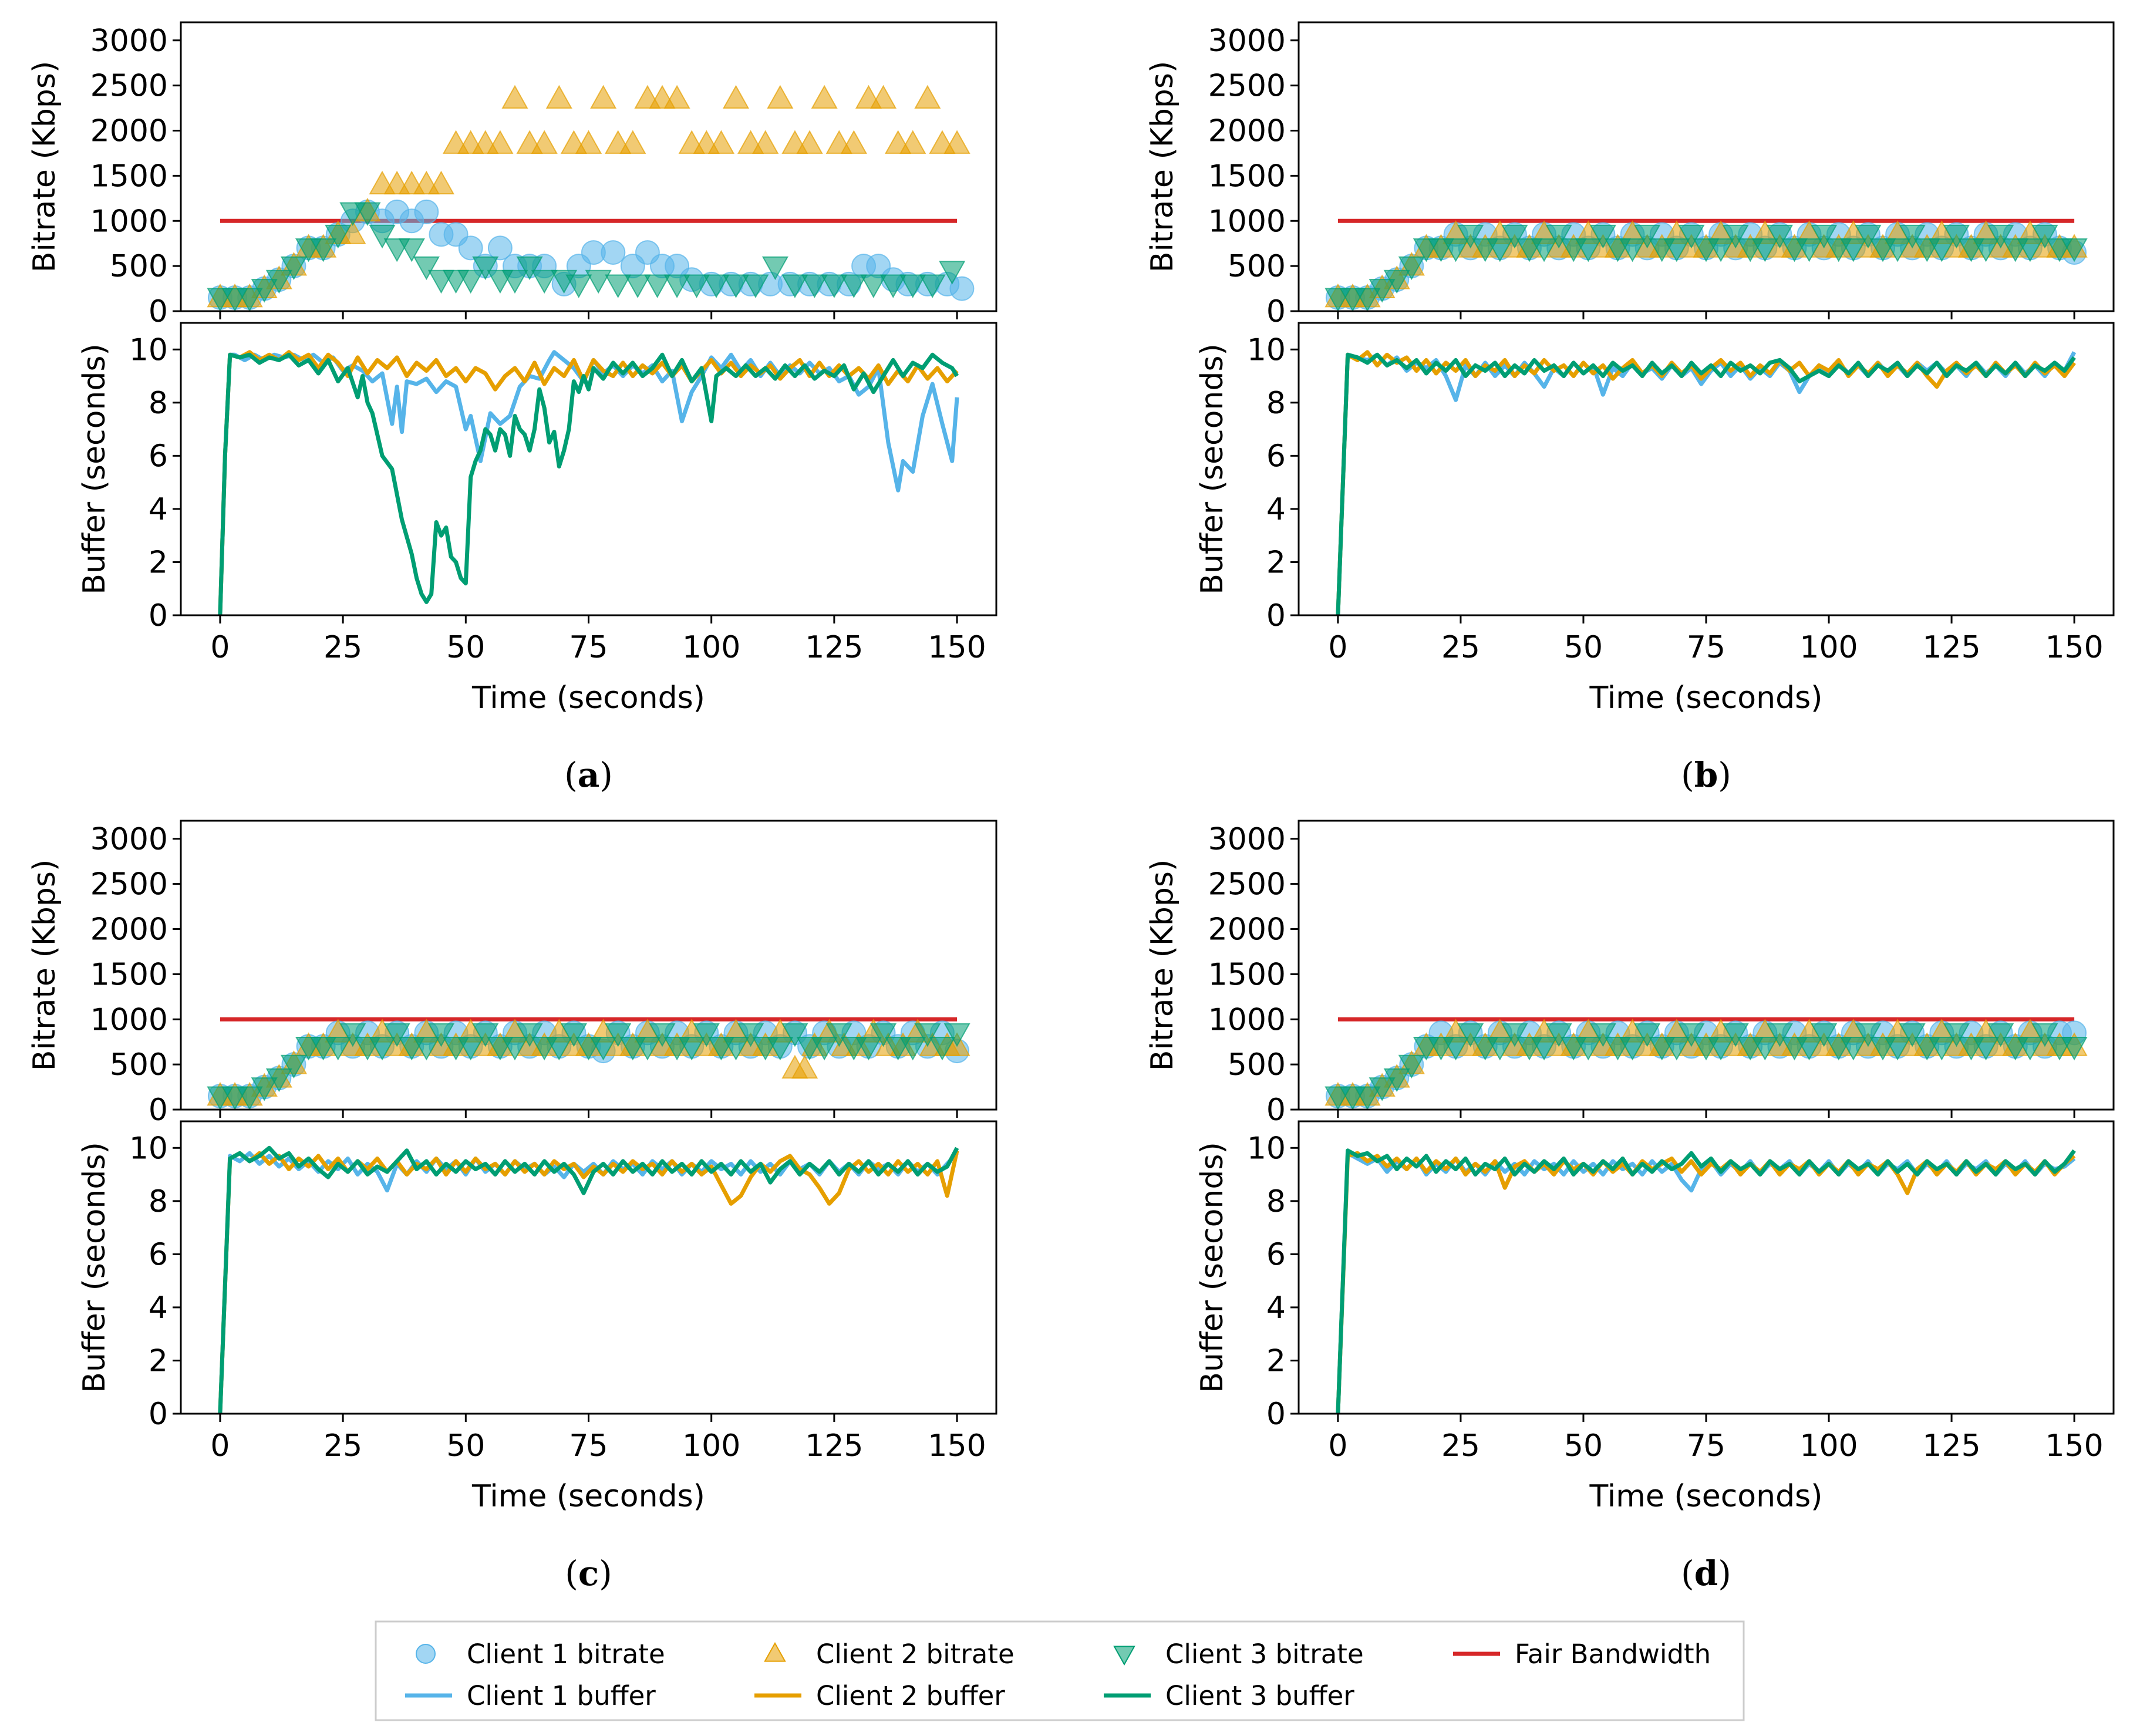  I want to click on legend-client2-buffer: Client 2 buffer, so click(911, 1695).